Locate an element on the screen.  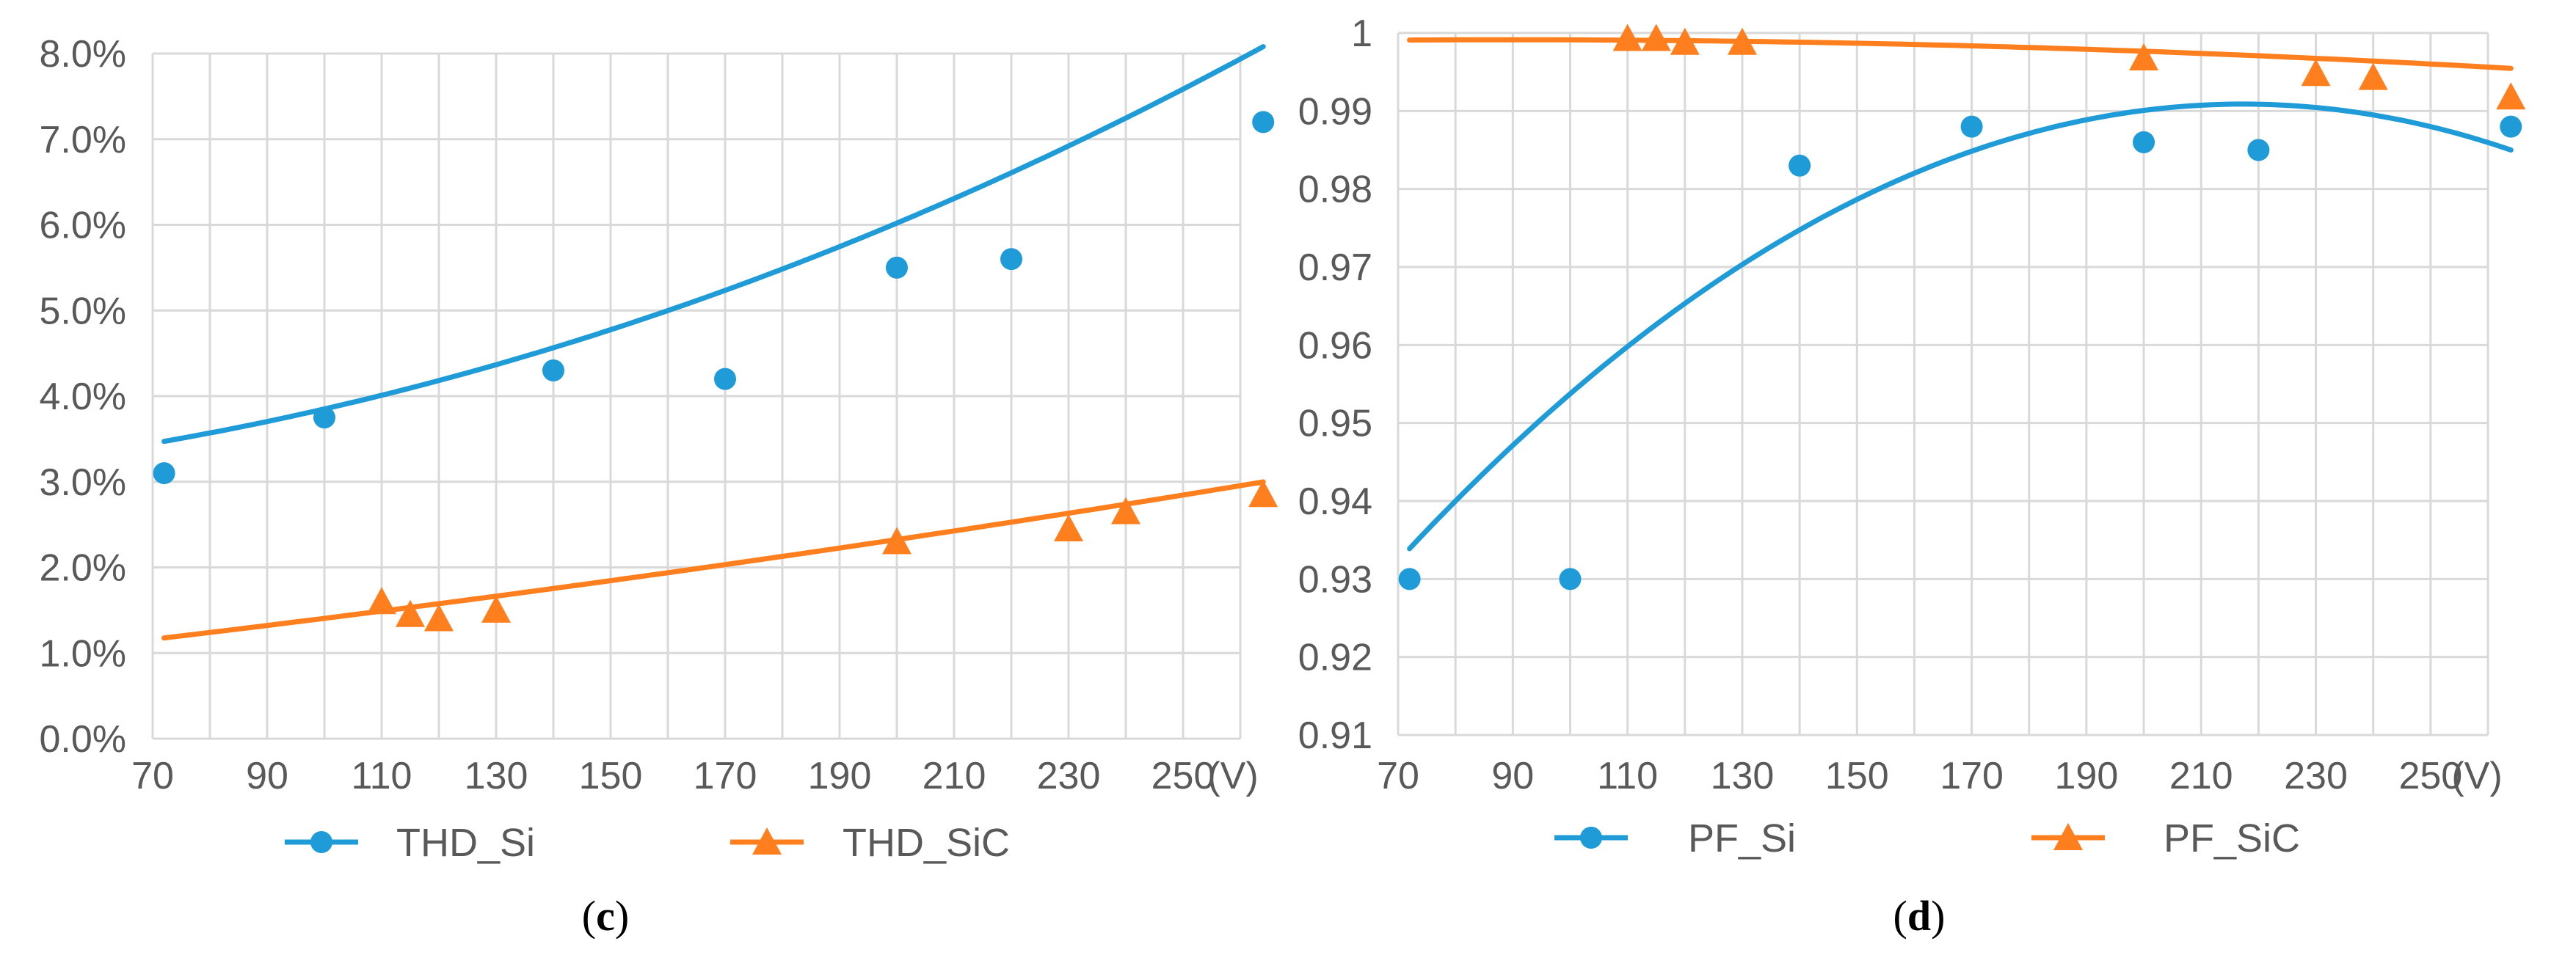
panel-label: (c) is located at coordinates (605, 916).